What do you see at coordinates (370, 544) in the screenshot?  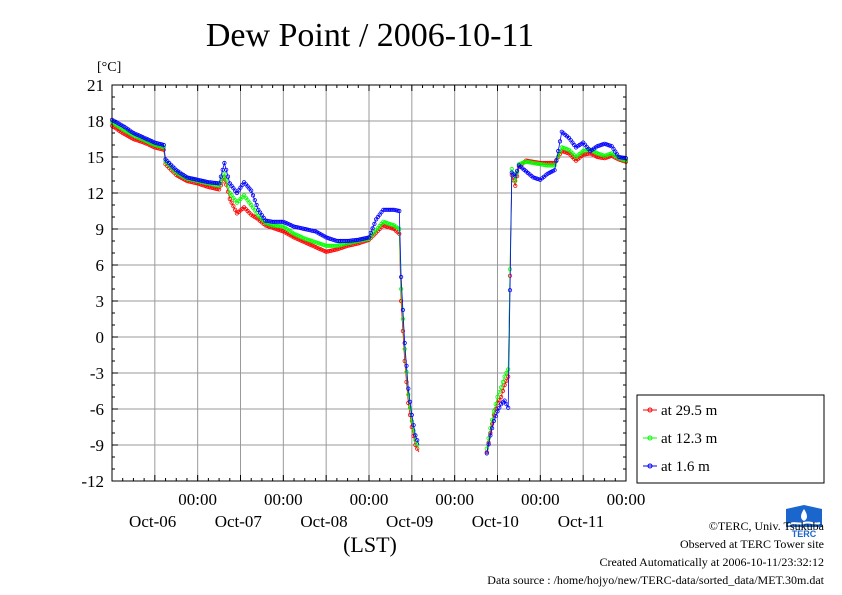 I see `x-axis-label: (LST)` at bounding box center [370, 544].